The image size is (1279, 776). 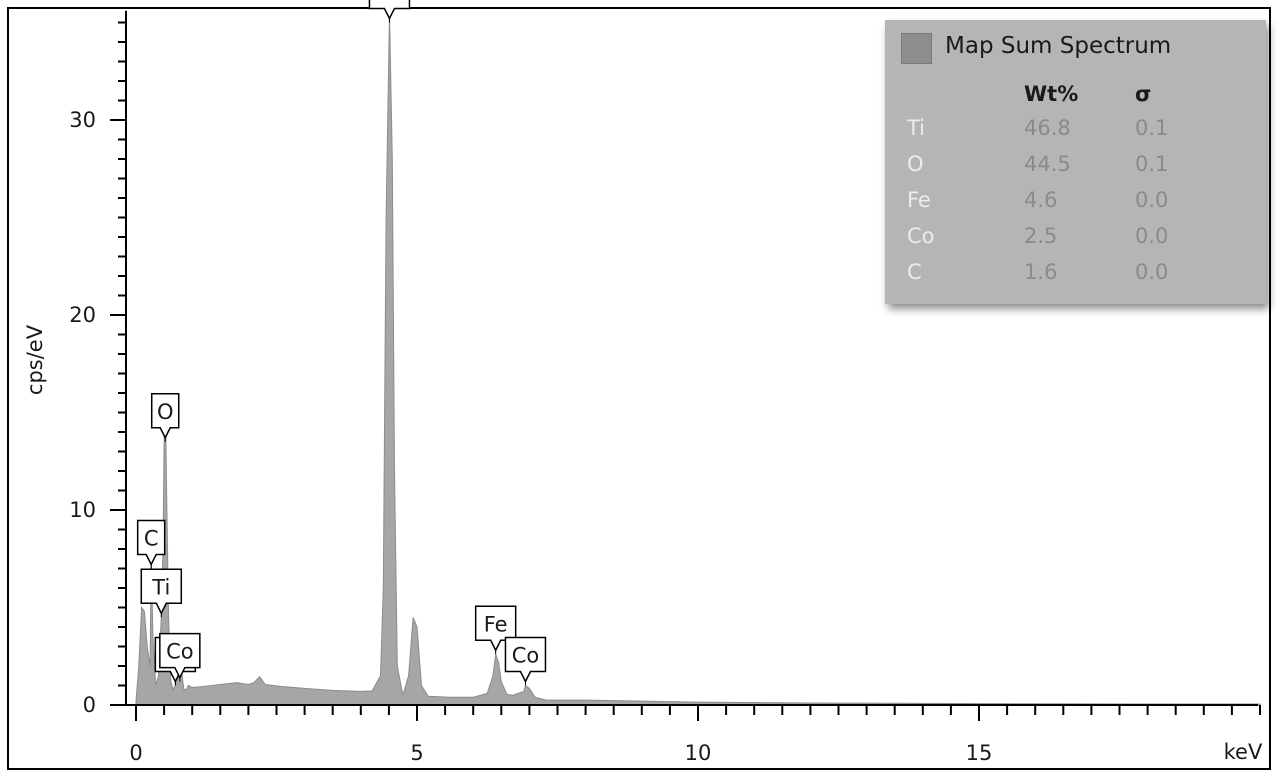 What do you see at coordinates (1041, 272) in the screenshot?
I see `legend-wt: 1.6` at bounding box center [1041, 272].